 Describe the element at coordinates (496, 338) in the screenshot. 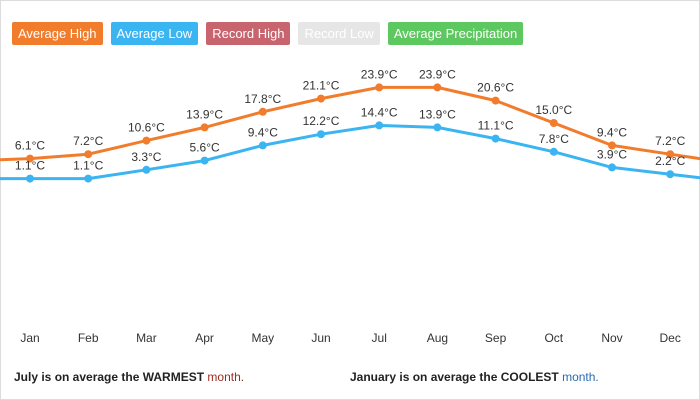

I see `x-tick-label-sep: Sep` at that location.